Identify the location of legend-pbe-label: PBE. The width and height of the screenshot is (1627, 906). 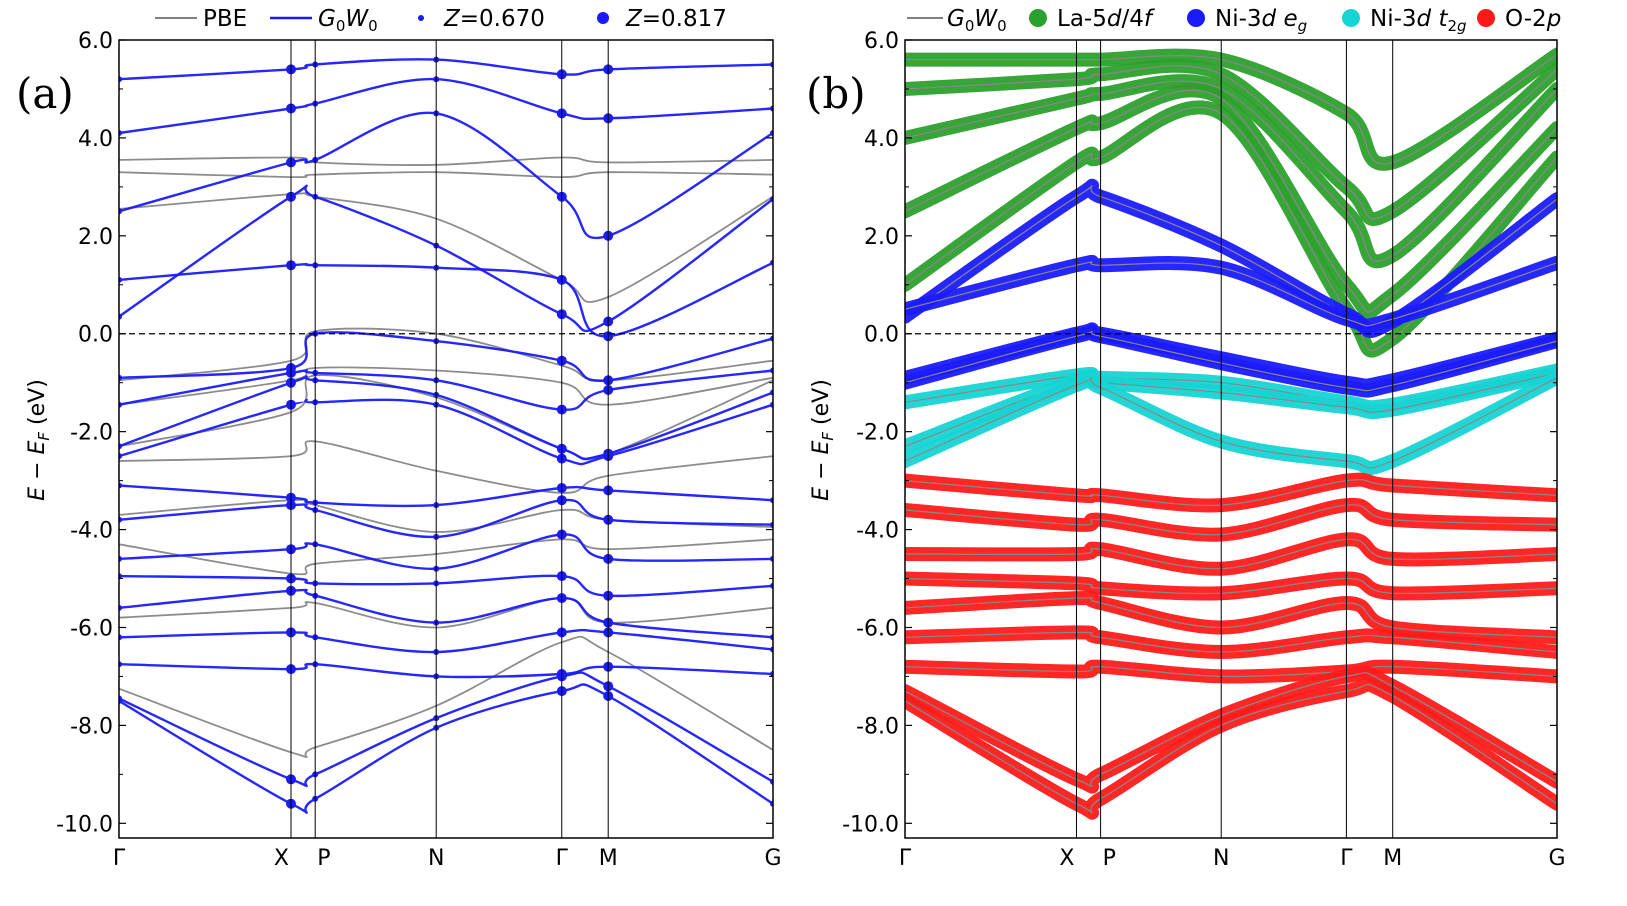
(225, 19).